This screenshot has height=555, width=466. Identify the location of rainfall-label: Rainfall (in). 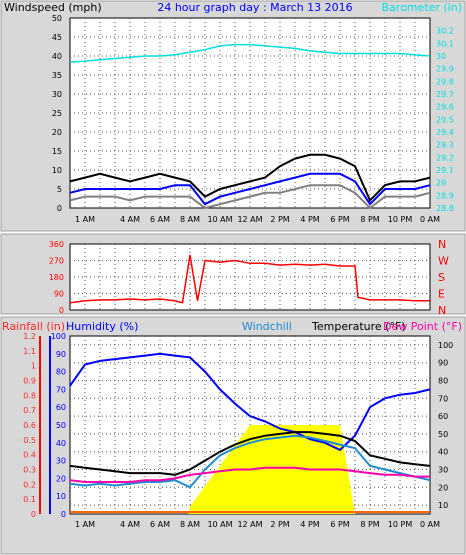
(33, 326).